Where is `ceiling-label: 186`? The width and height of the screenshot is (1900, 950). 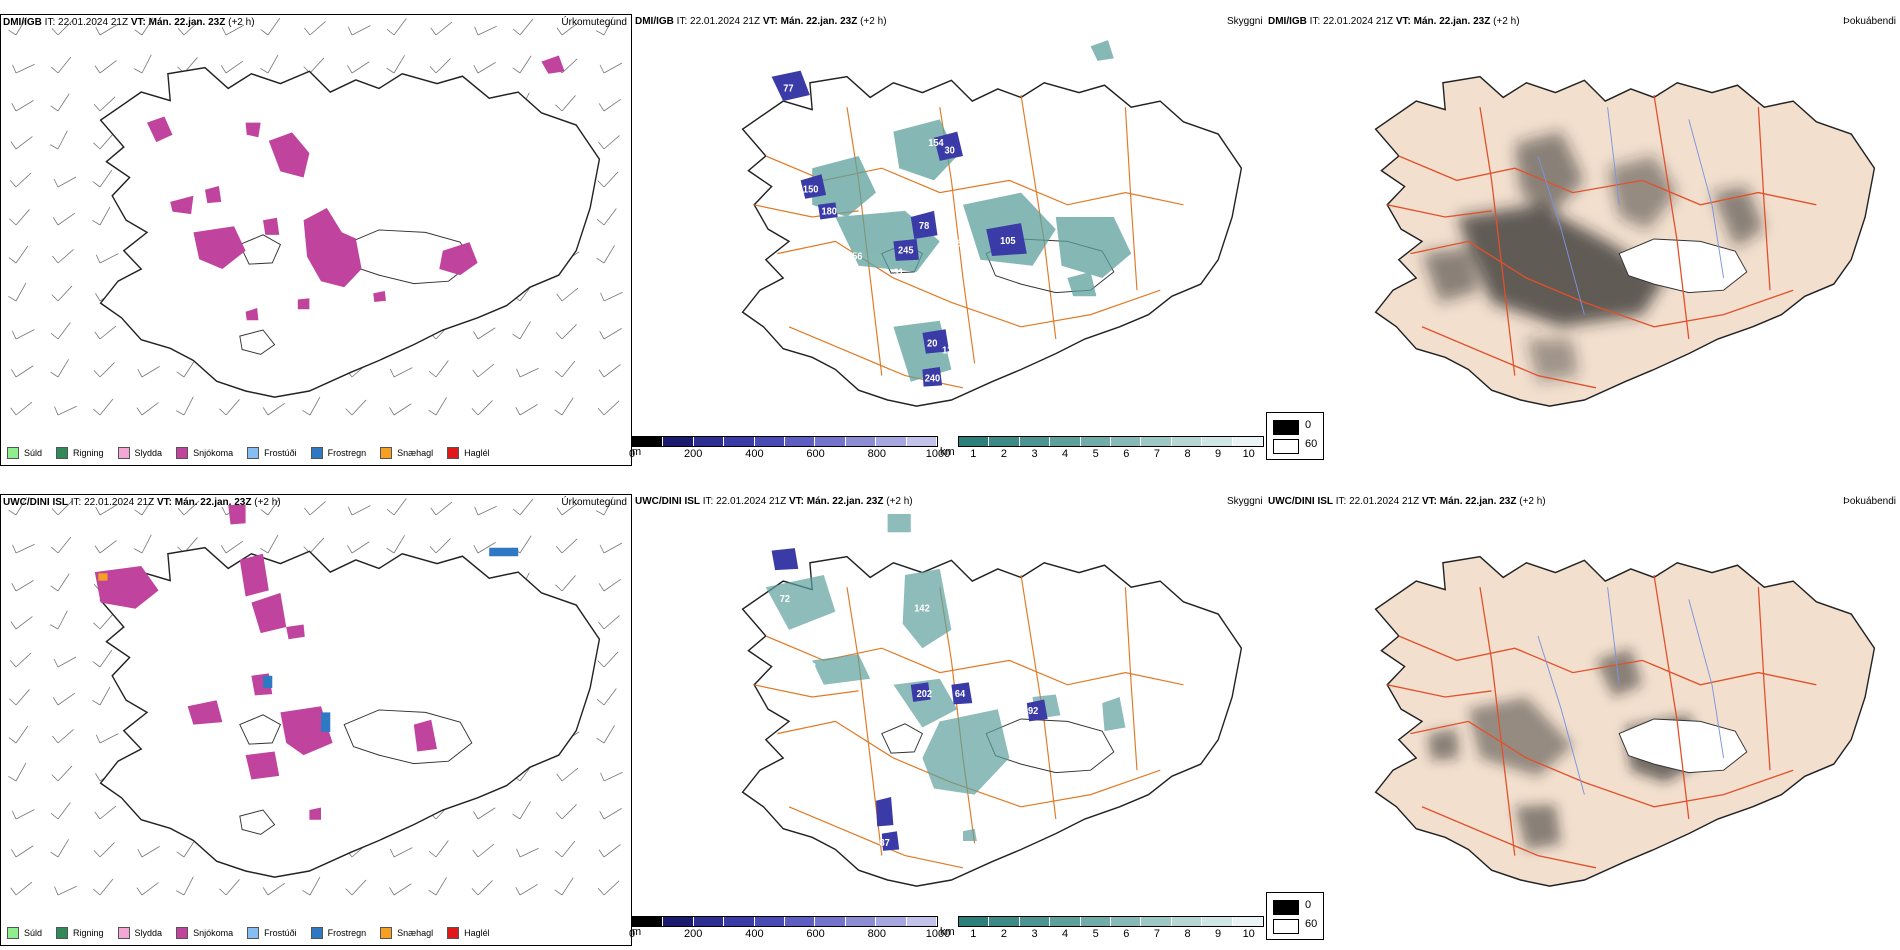 ceiling-label: 186 is located at coordinates (958, 243).